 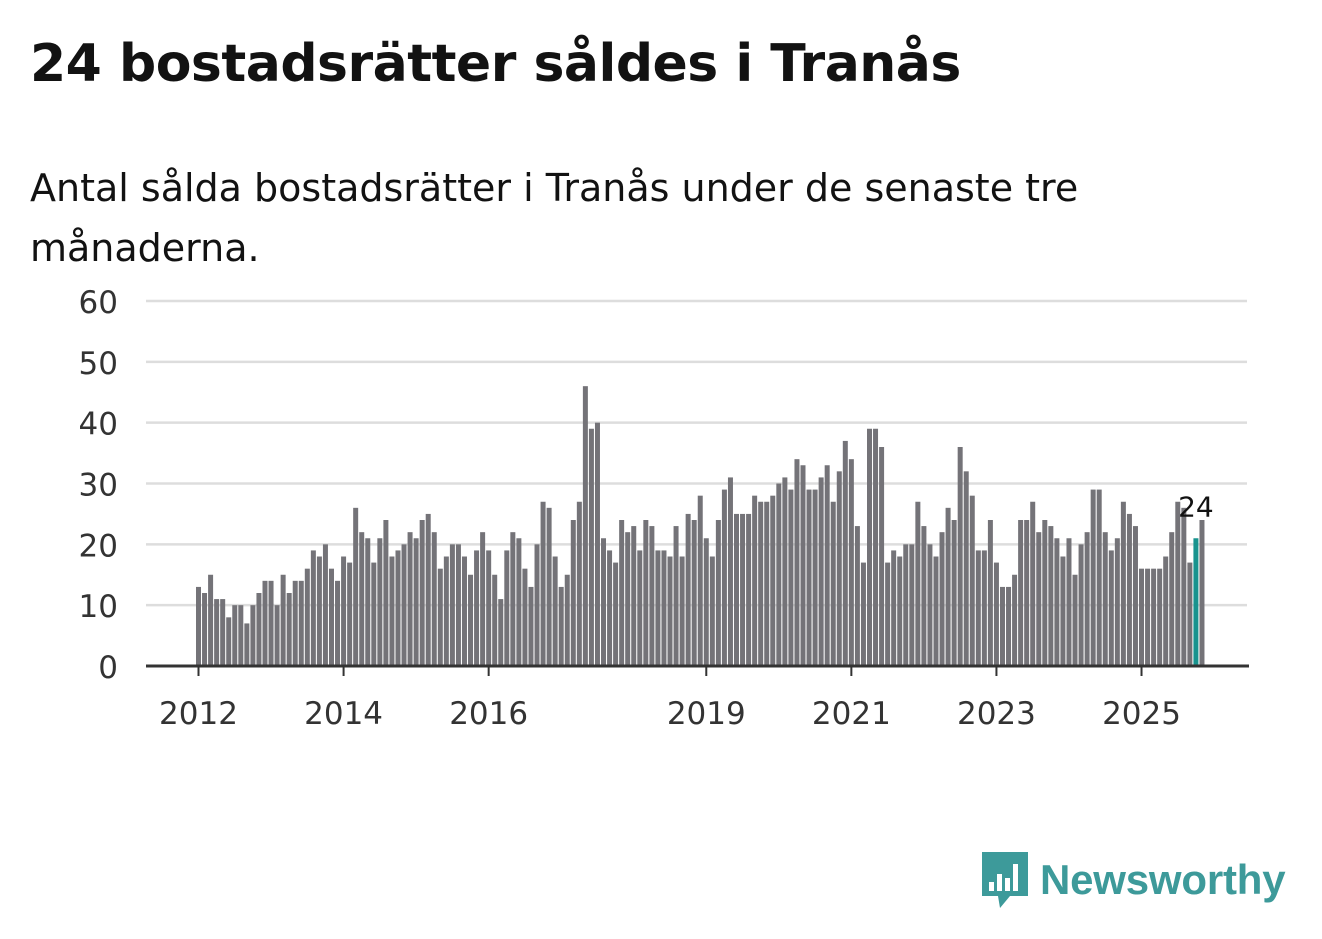 What do you see at coordinates (98, 546) in the screenshot?
I see `y-tick-label: 20` at bounding box center [98, 546].